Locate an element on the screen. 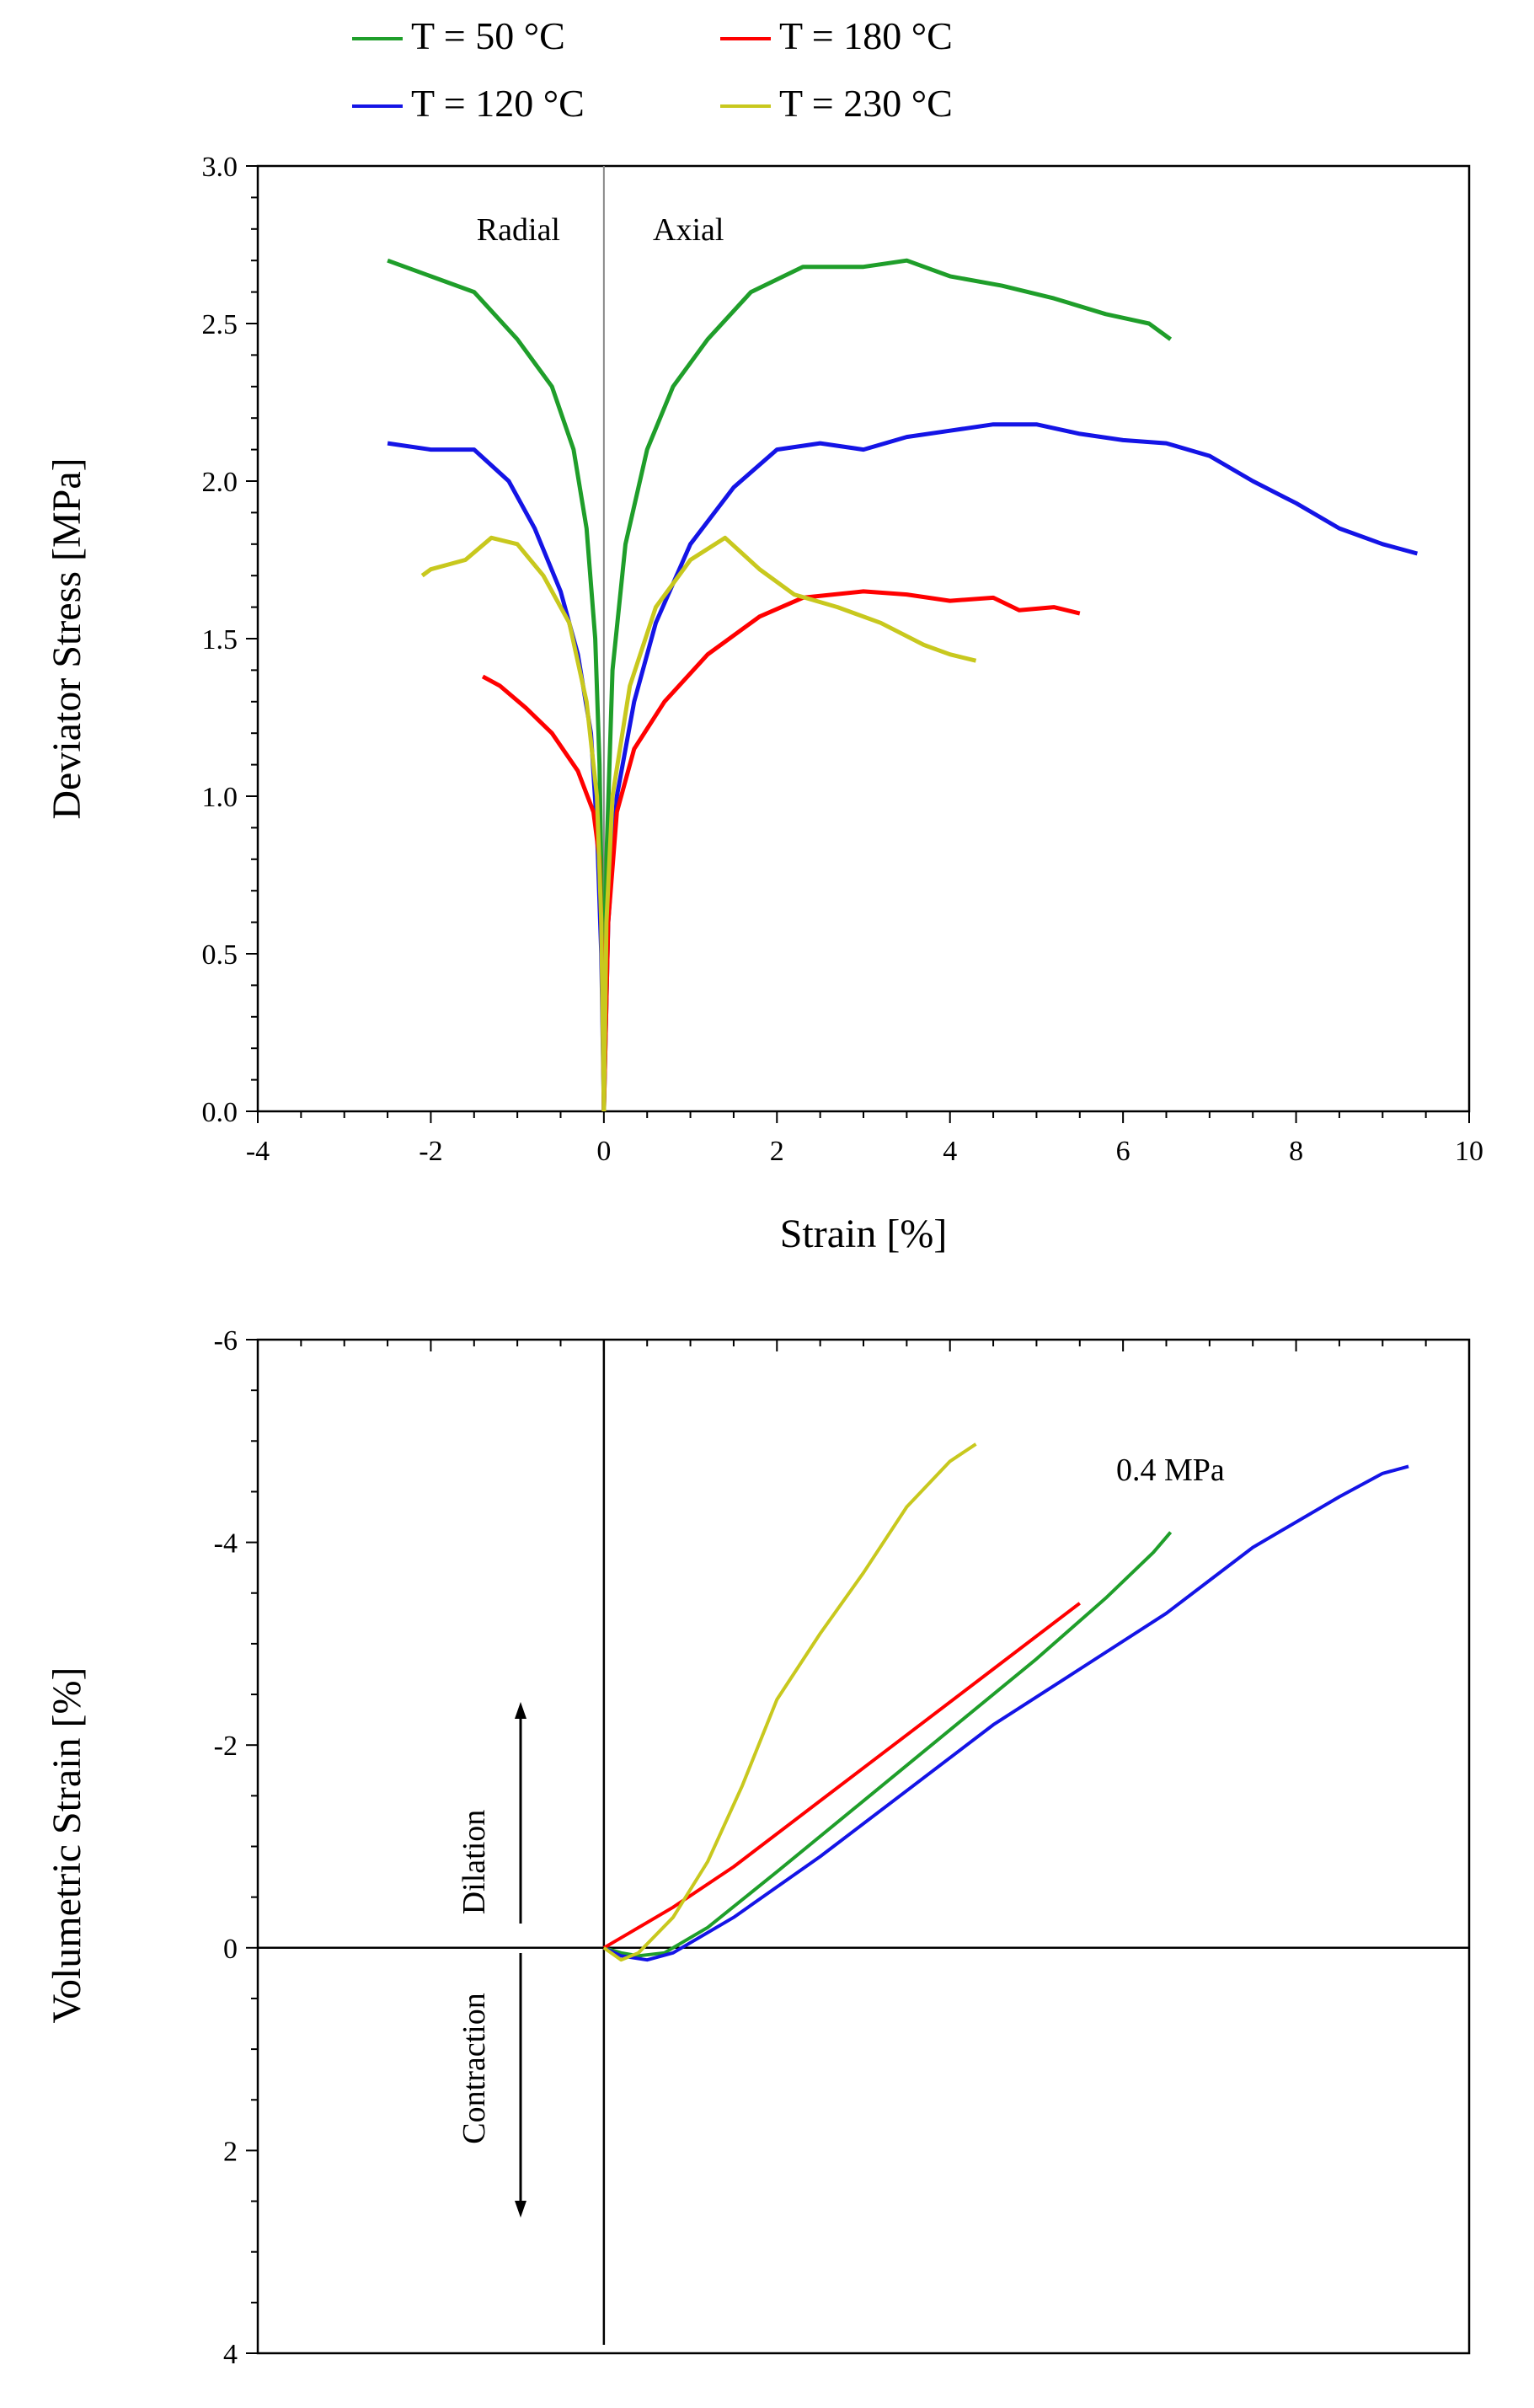  x-tick-label: 2 is located at coordinates (777, 1151).